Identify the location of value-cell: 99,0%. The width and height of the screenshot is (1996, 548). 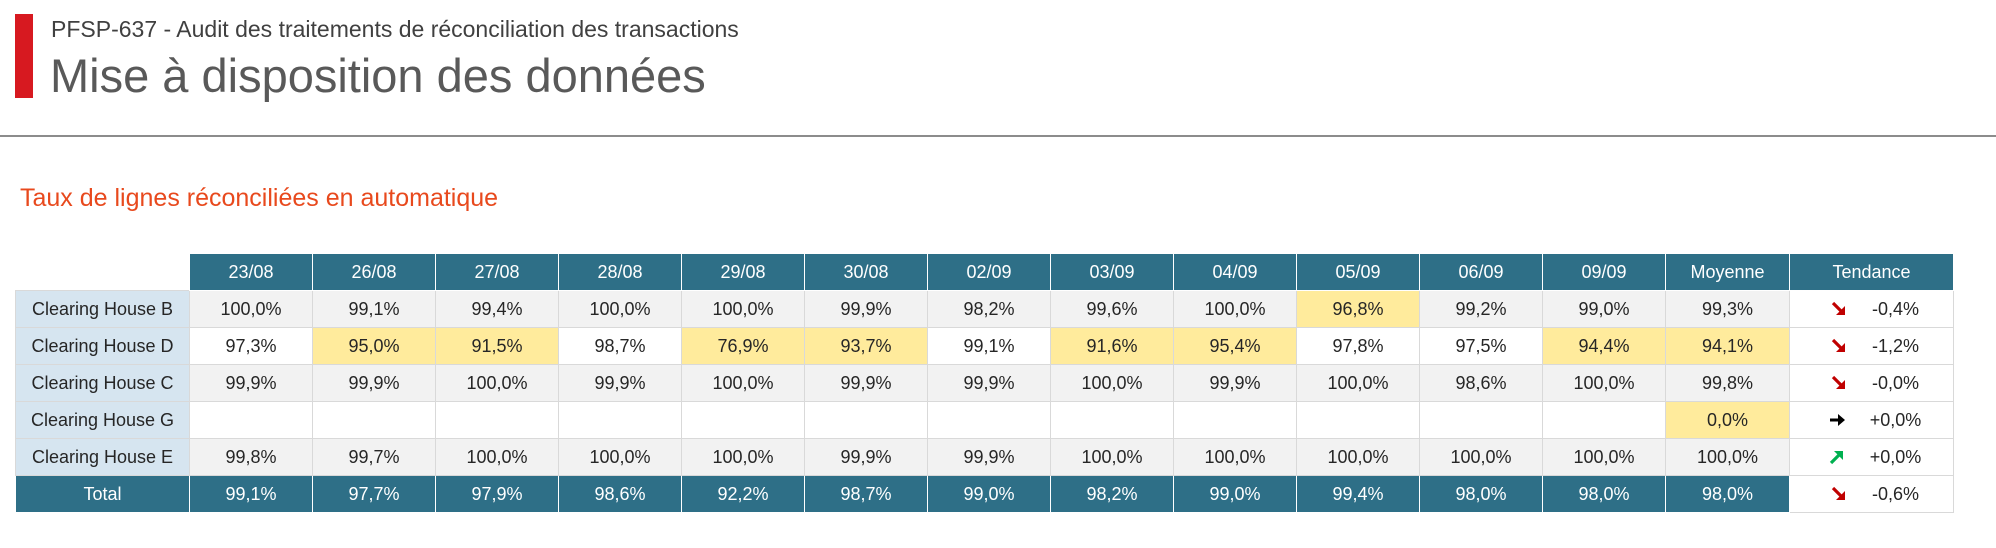
(1235, 494).